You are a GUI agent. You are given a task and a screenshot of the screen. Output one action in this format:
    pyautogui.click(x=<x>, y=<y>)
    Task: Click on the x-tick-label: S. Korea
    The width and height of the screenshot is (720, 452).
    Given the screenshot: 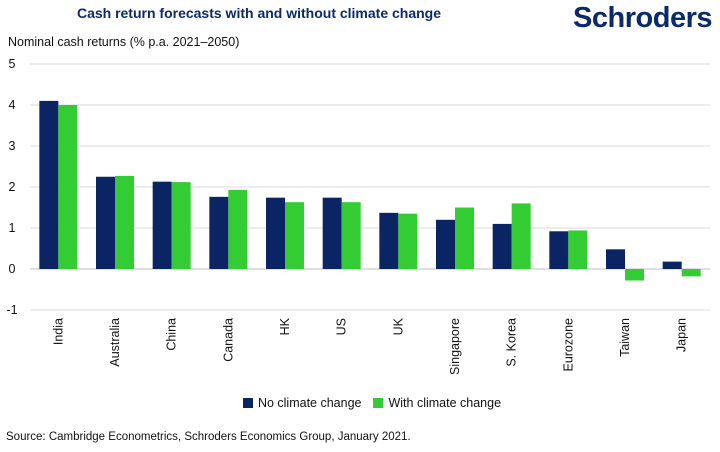 What is the action you would take?
    pyautogui.click(x=512, y=342)
    